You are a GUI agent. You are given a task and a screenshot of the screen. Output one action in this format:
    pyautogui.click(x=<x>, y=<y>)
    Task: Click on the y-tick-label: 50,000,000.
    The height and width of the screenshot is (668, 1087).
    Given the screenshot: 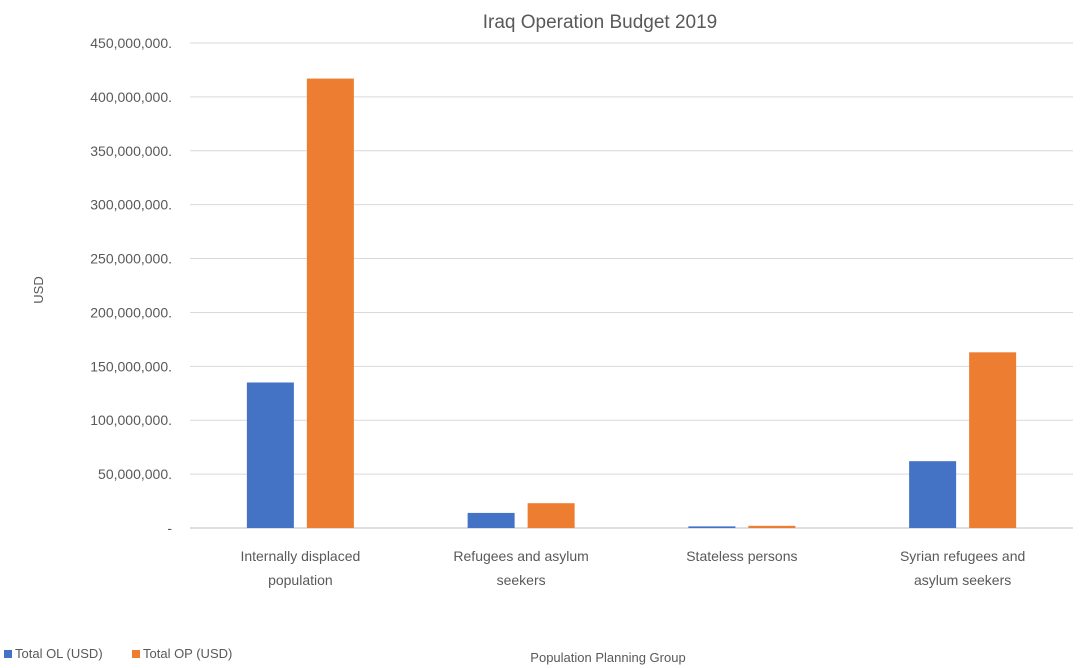 What is the action you would take?
    pyautogui.click(x=135, y=474)
    